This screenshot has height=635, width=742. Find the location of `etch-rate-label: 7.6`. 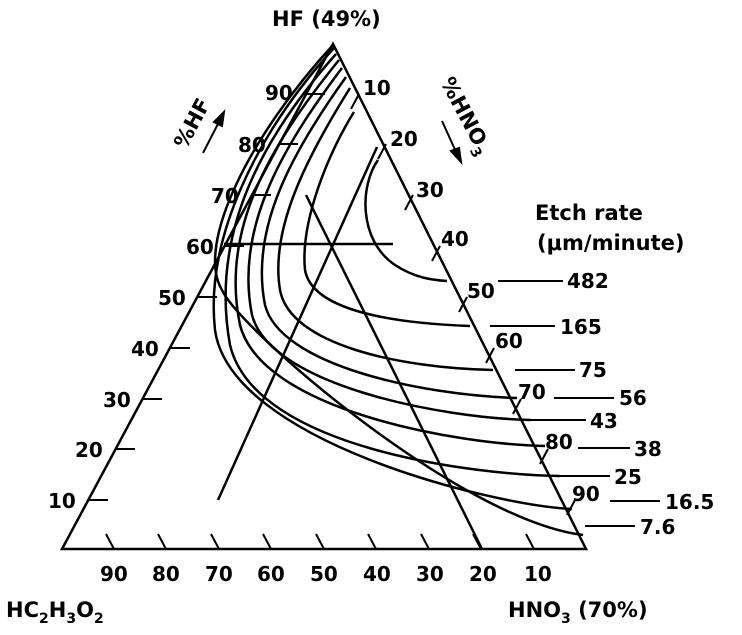

etch-rate-label: 7.6 is located at coordinates (657, 527).